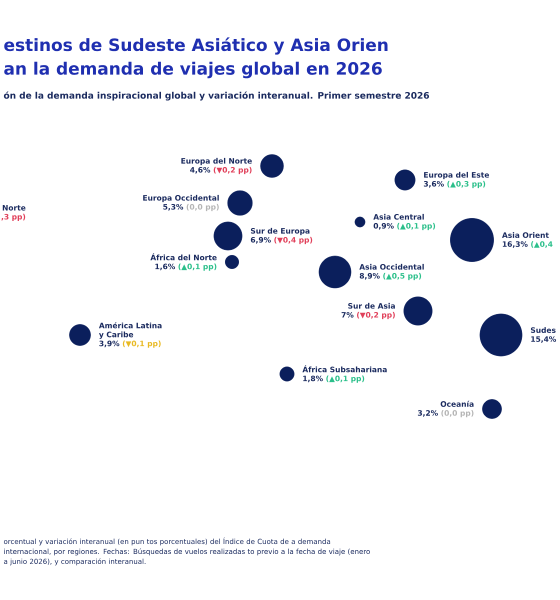  Describe the element at coordinates (196, 46) in the screenshot. I see `text: estinos de Sudeste Asiático y Asia Orien` at that location.